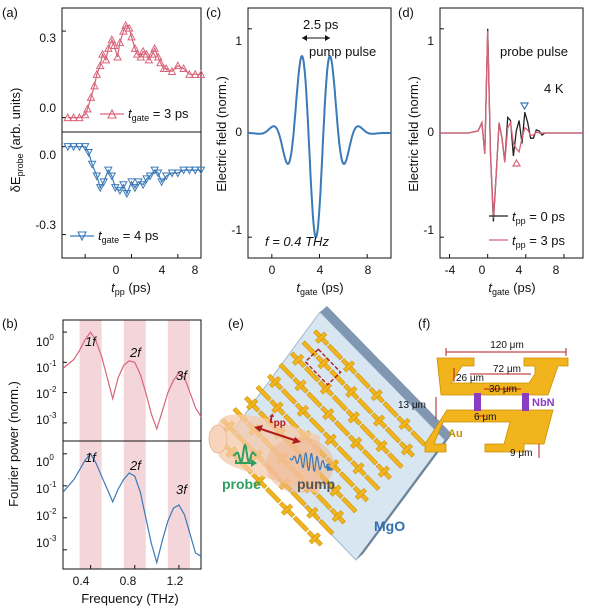 The image size is (589, 612). Describe the element at coordinates (455, 434) in the screenshot. I see `panel-f-au-label: Au` at that location.